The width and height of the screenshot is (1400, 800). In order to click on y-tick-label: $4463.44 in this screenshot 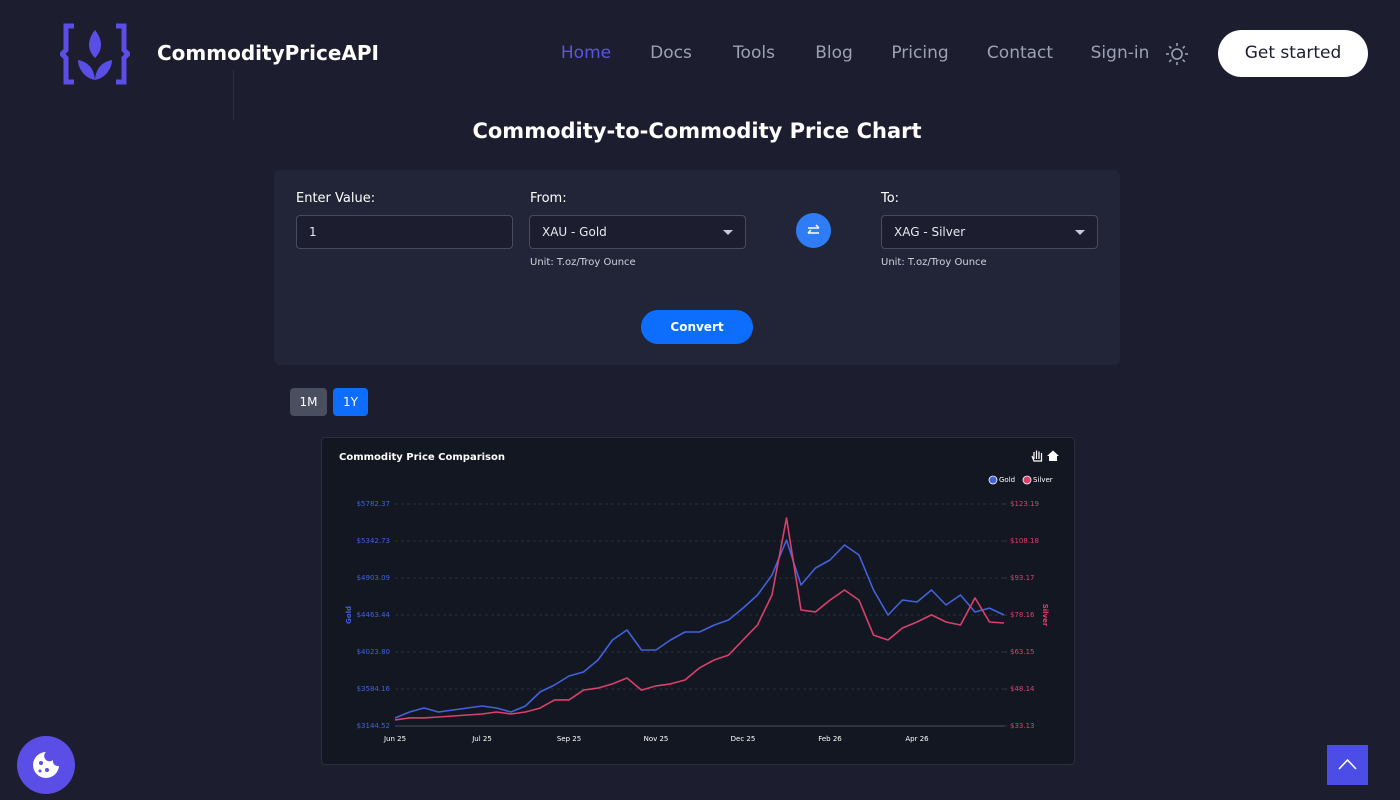, I will do `click(374, 615)`.